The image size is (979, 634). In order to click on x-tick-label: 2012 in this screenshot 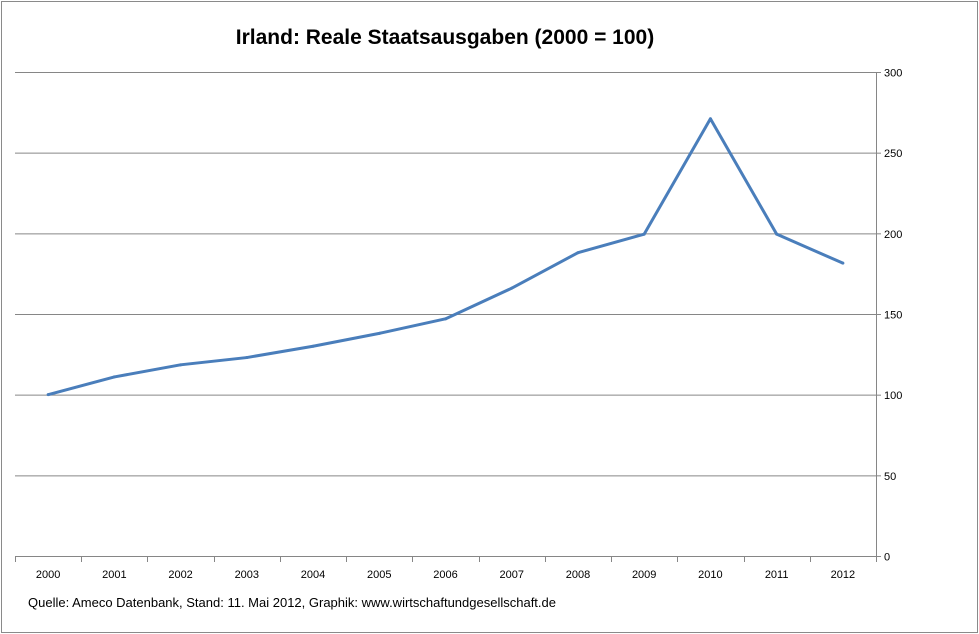, I will do `click(843, 575)`.